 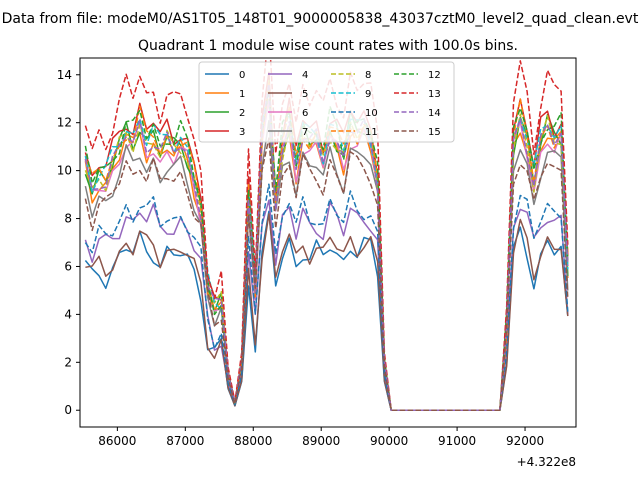 I want to click on legend-label: 1, so click(x=242, y=94).